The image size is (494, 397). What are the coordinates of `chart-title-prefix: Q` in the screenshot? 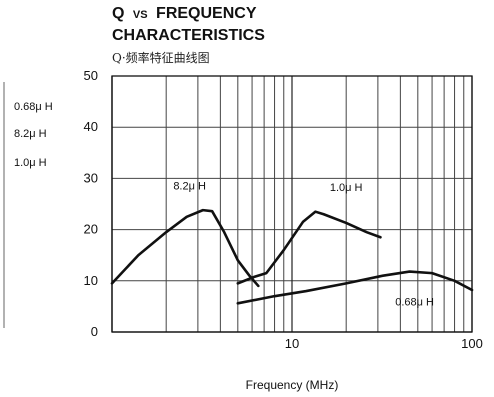 It's located at (118, 13).